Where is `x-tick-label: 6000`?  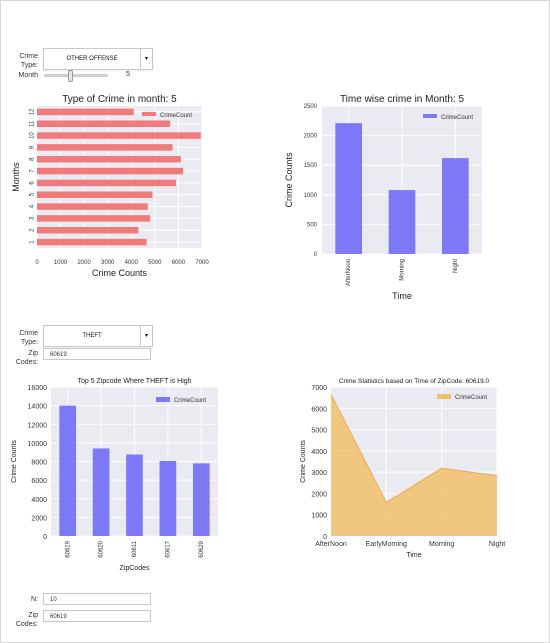 x-tick-label: 6000 is located at coordinates (179, 263).